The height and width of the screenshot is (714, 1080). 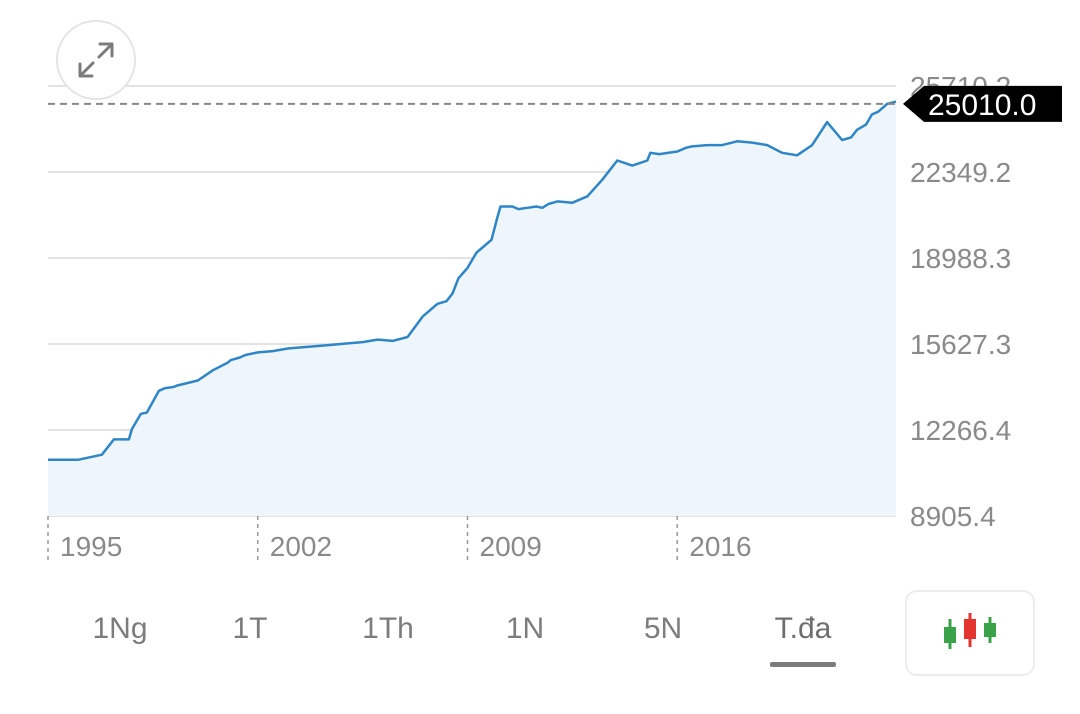 I want to click on range-selector: 1Ng 1T 1Th 1N 5N T.đa, so click(x=460, y=640).